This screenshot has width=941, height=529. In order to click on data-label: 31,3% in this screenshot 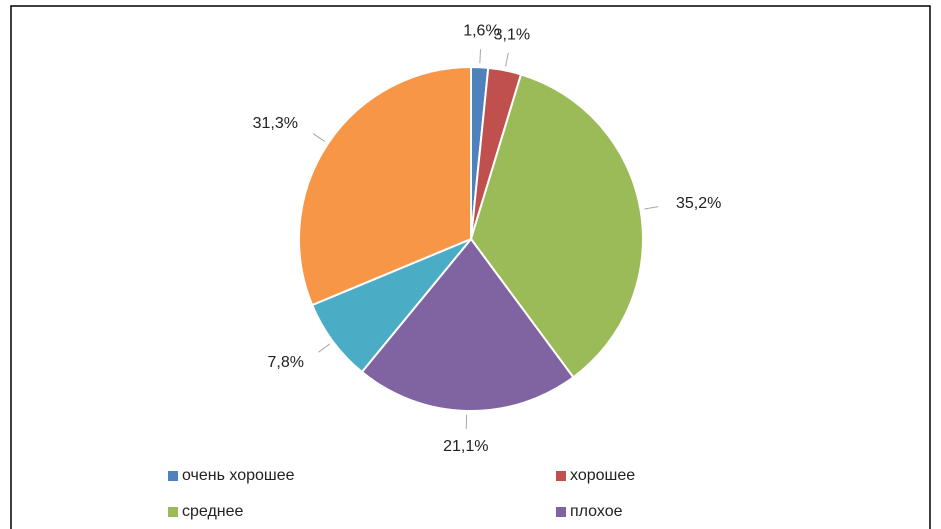, I will do `click(275, 123)`.